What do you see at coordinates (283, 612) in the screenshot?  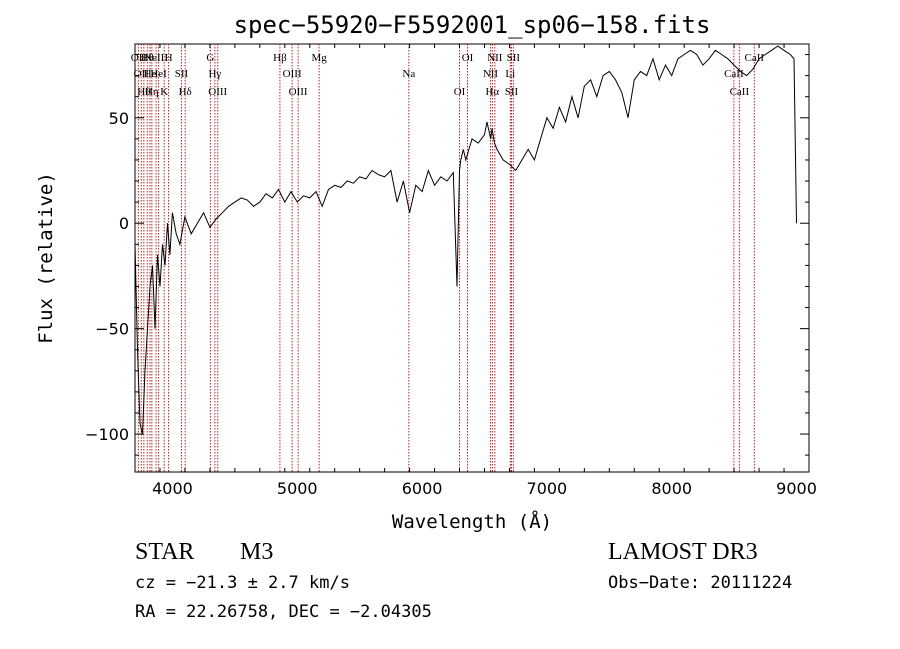 I see `coordinates: RA = 22.26758, DEC = −2.04305` at bounding box center [283, 612].